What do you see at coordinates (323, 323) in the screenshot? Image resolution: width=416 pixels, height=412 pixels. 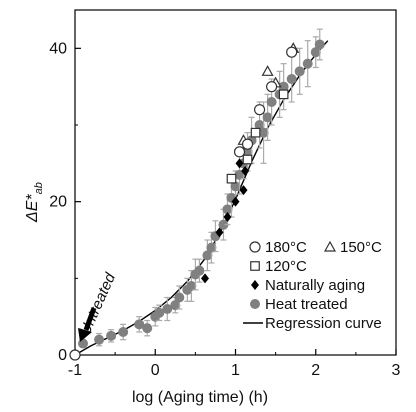 I see `legend-label: Regression curve` at bounding box center [323, 323].